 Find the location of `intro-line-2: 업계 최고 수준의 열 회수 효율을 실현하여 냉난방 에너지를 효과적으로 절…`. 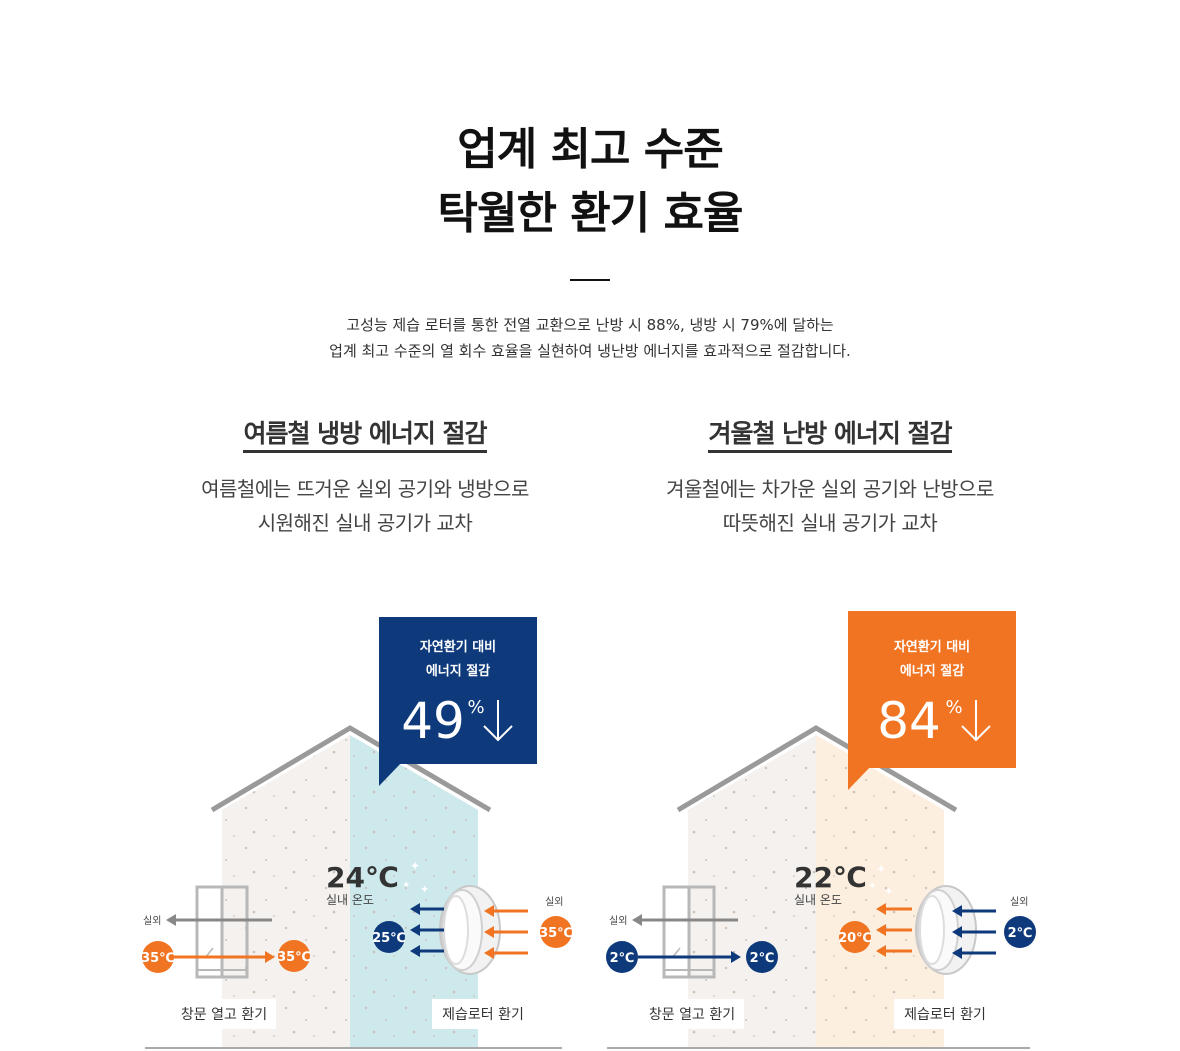

intro-line-2: 업계 최고 수준의 열 회수 효율을 실현하여 냉난방 에너지를 효과적으로 절… is located at coordinates (590, 351).